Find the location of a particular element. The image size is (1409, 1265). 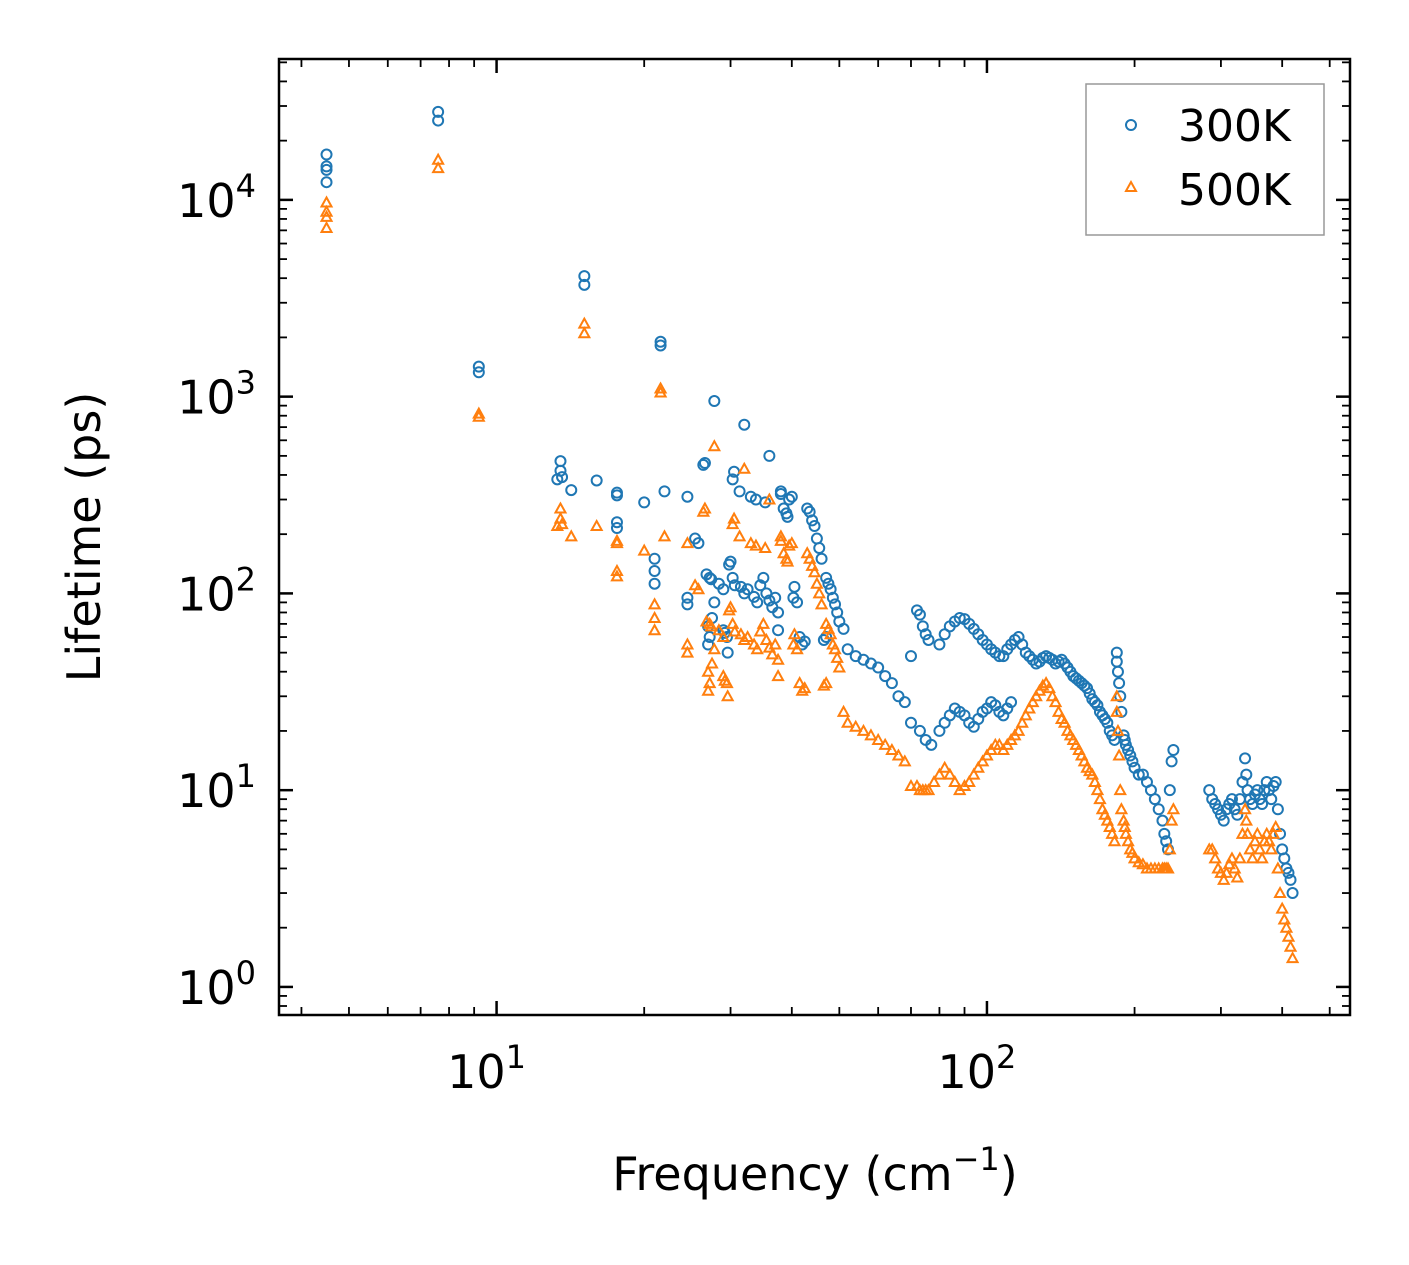

legend-box is located at coordinates (1205, 159).